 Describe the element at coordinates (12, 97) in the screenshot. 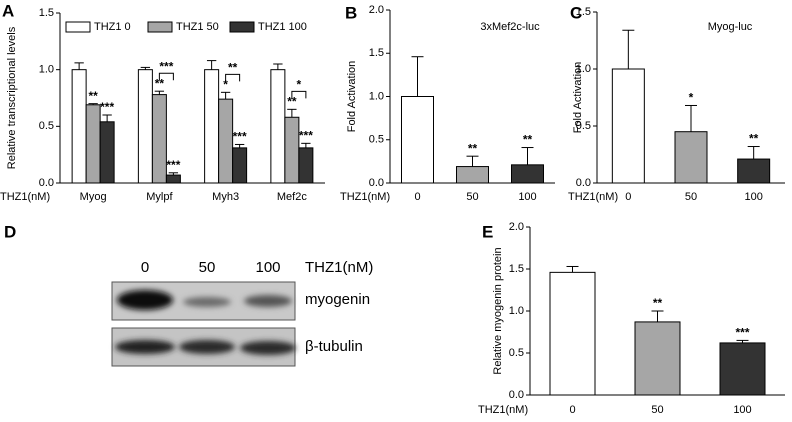

I see `y-axis-label: Relative transcriptional levels` at that location.